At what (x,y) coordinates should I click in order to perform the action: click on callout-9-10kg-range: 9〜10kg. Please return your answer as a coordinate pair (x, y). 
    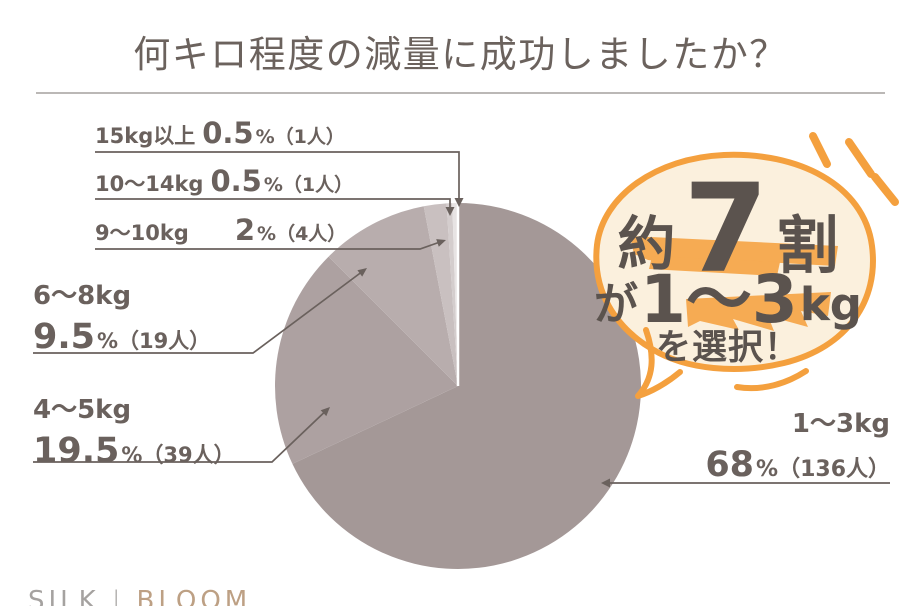
    Looking at the image, I should click on (142, 233).